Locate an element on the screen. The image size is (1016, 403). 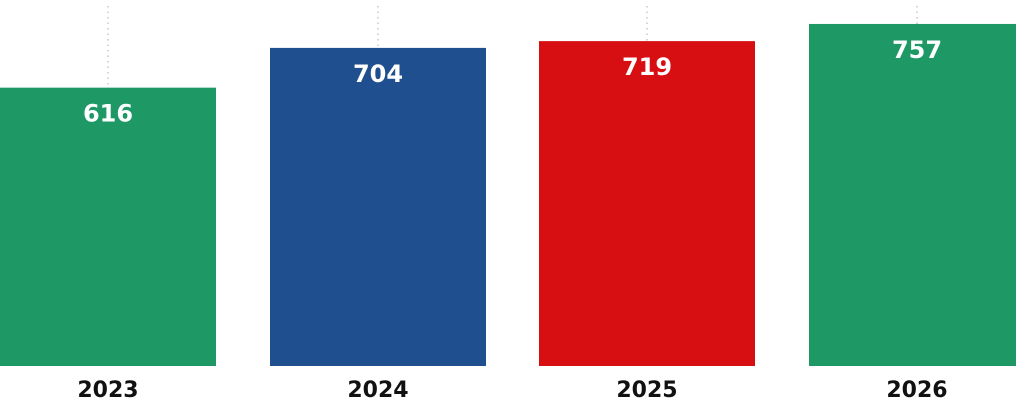
bar-value-label-2024: 704 is located at coordinates (378, 74).